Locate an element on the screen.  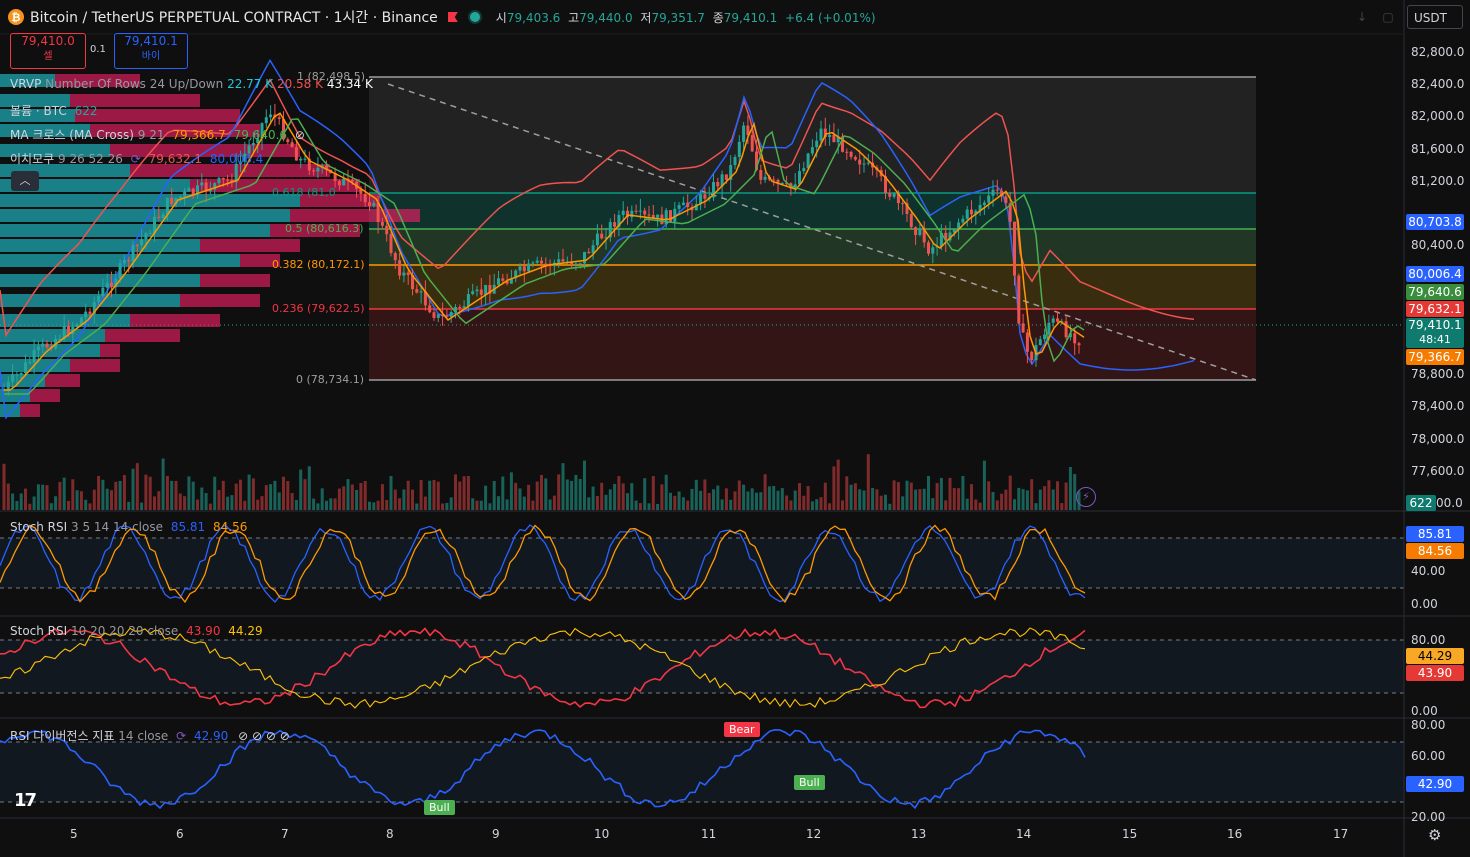
buy-button: 79,410.1 바이 is located at coordinates (151, 51).